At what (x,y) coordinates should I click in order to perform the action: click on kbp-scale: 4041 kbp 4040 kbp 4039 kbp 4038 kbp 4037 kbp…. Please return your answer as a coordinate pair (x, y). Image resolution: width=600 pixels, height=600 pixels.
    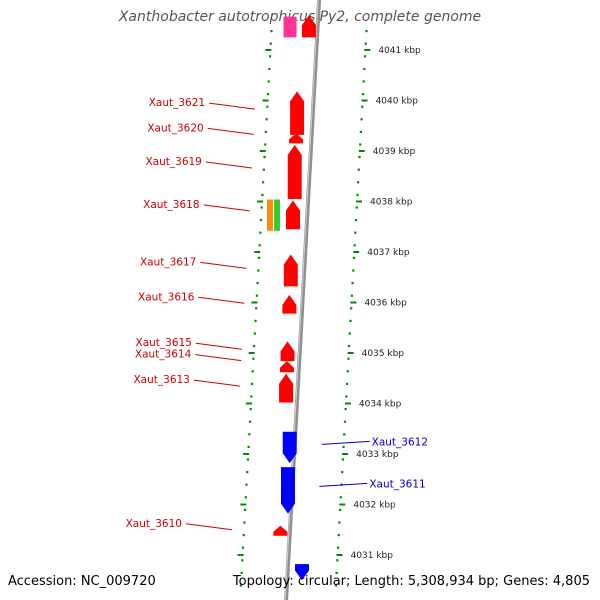
    Looking at the image, I should click on (386, 303).